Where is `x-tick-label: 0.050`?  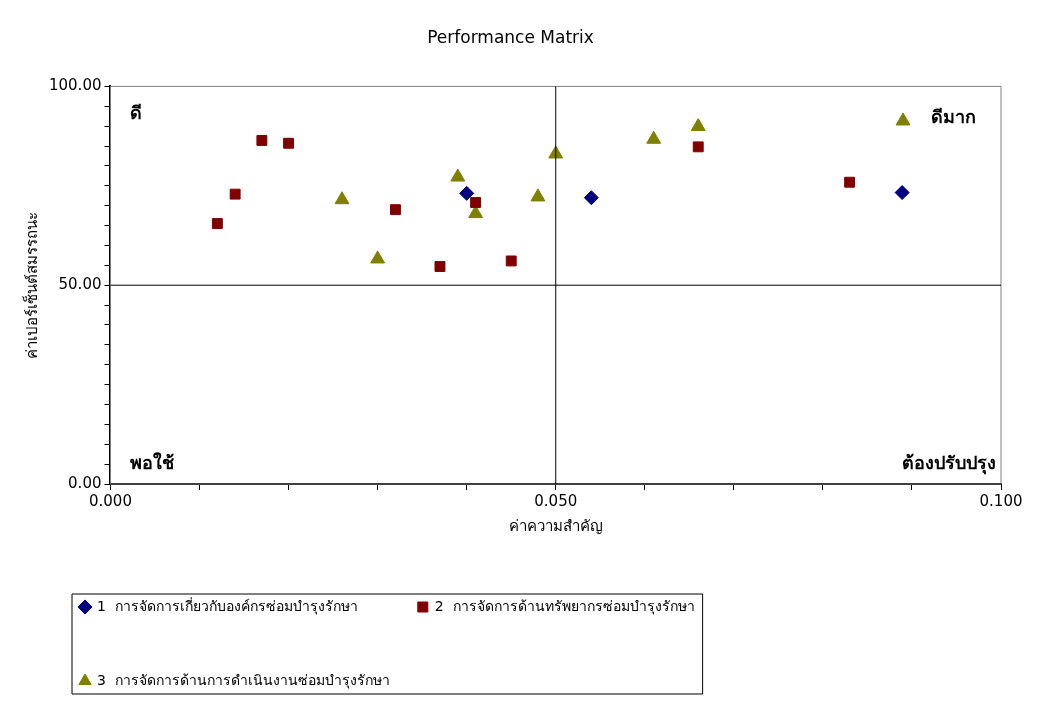 x-tick-label: 0.050 is located at coordinates (556, 500).